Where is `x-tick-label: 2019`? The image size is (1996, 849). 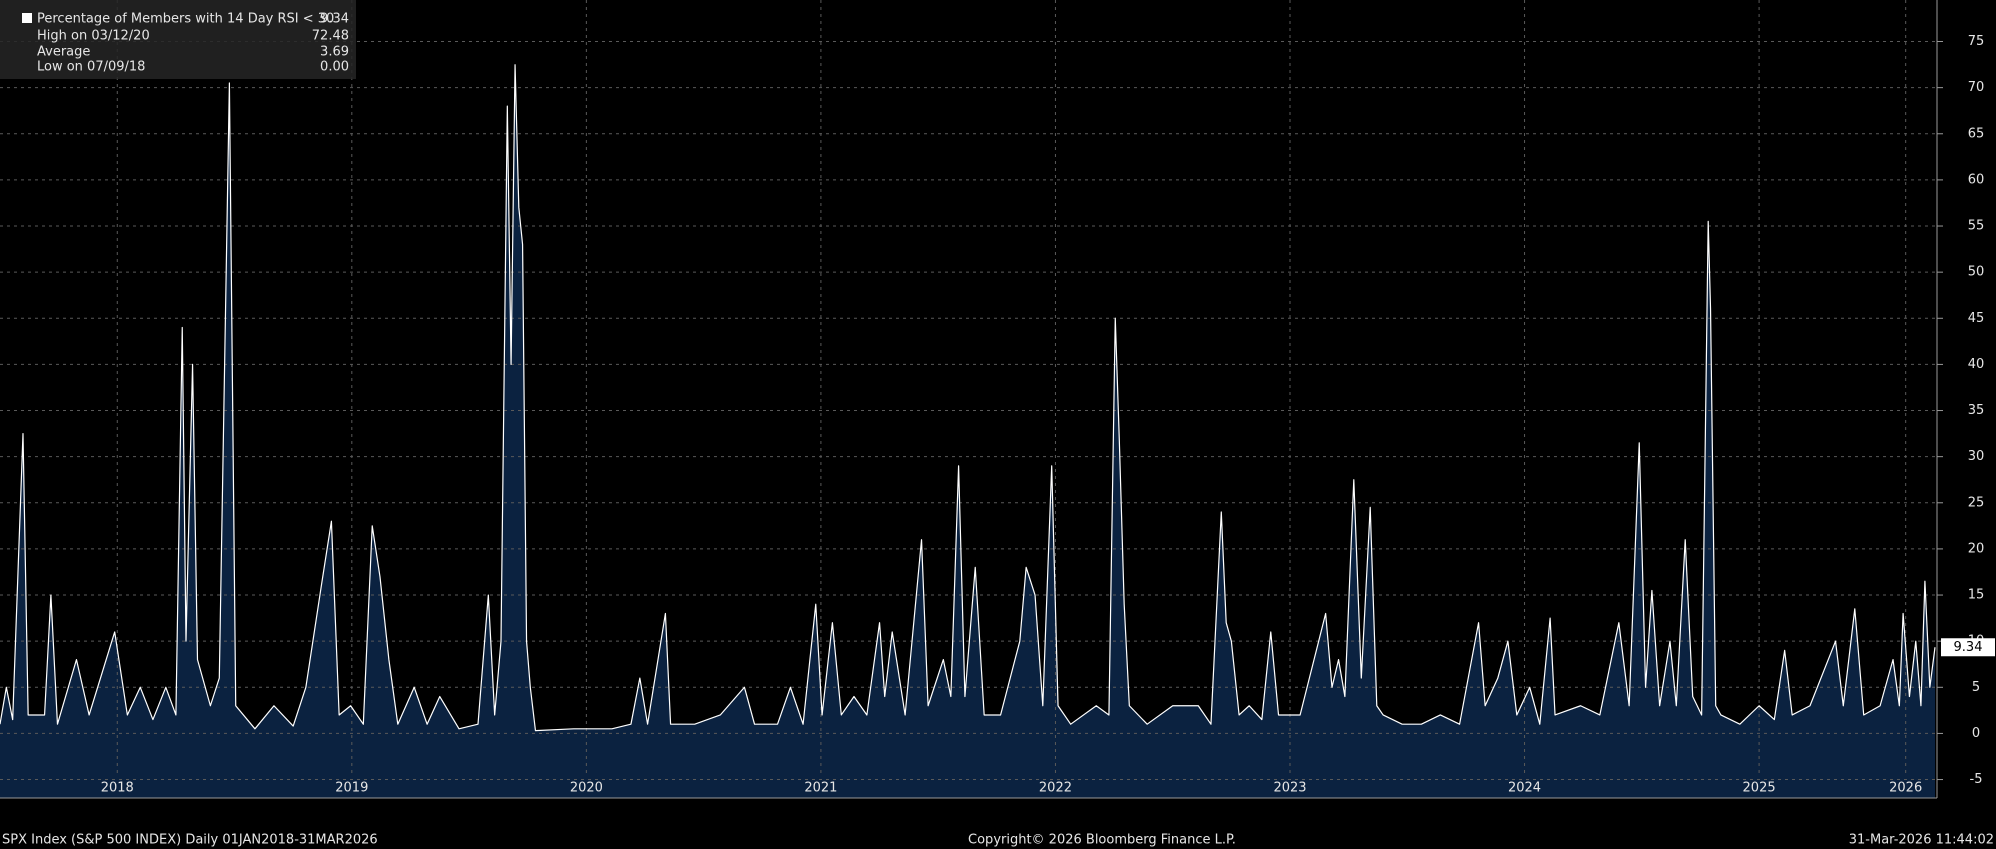 x-tick-label: 2019 is located at coordinates (351, 788).